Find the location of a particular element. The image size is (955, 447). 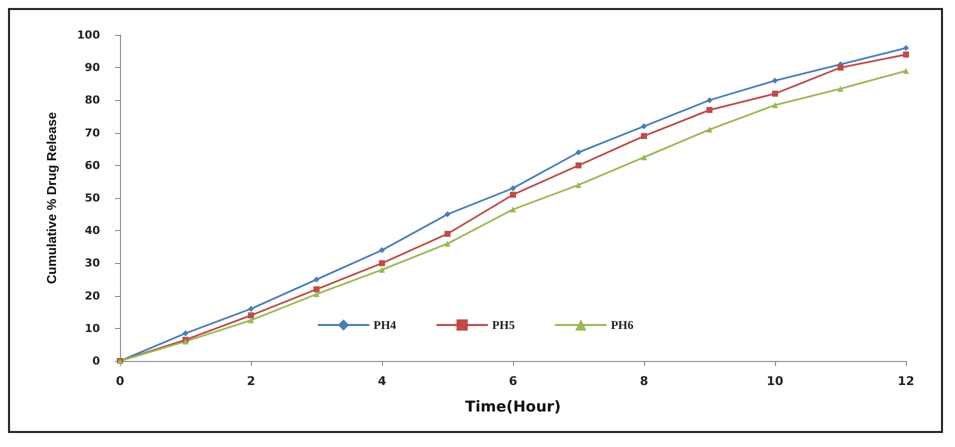

y-tick-label: 100 is located at coordinates (88, 35).